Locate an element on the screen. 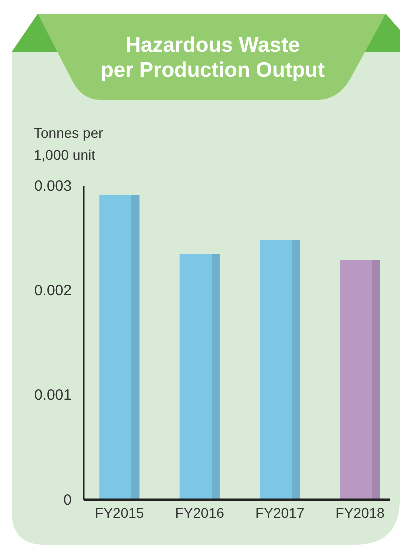 The height and width of the screenshot is (550, 406). y-tick-label: 0.002 is located at coordinates (53, 291).